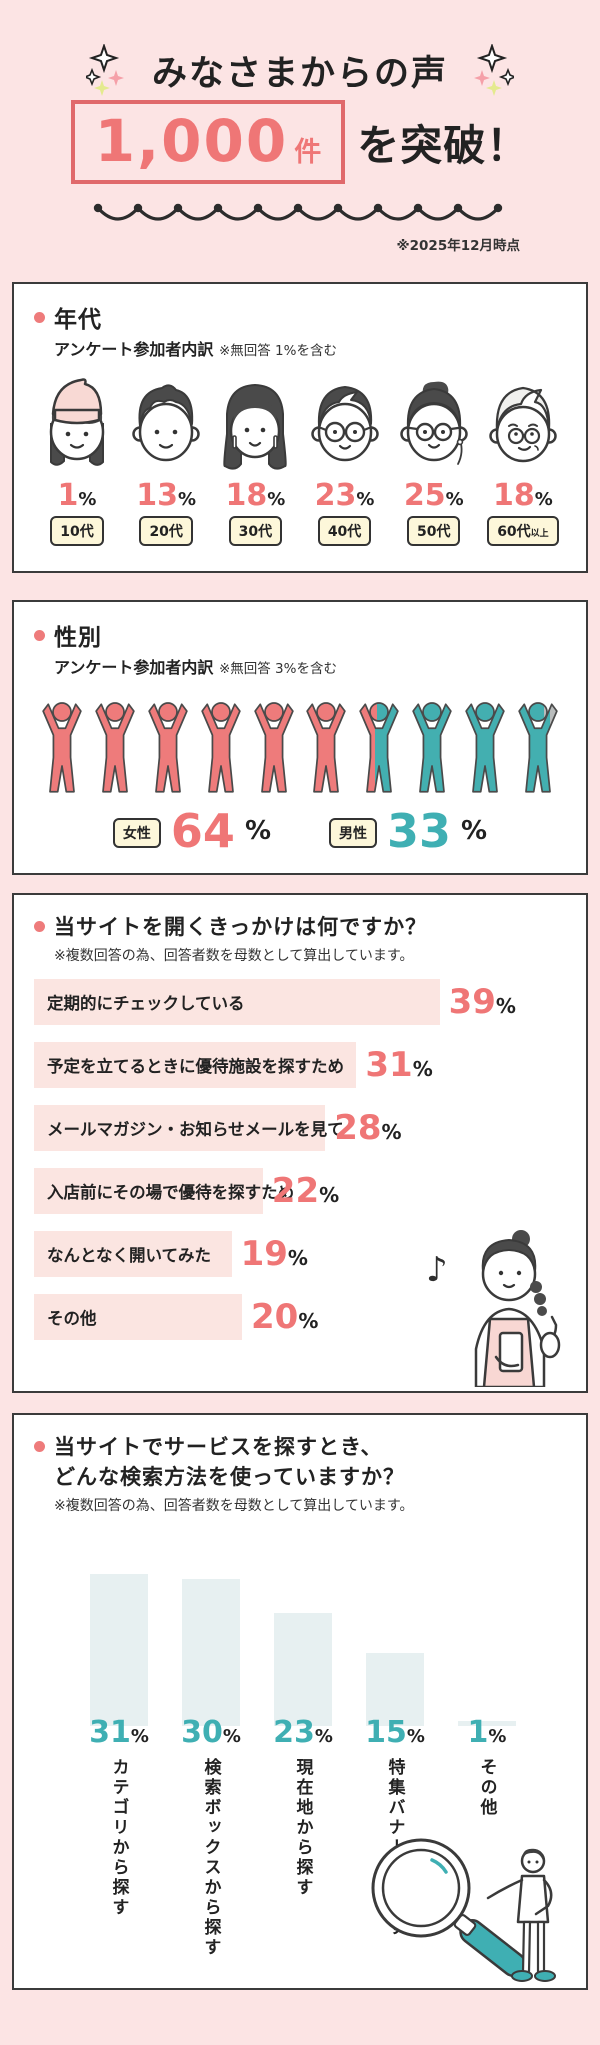 The height and width of the screenshot is (2045, 600). I want to click on search-note: ※複数回答の為、回答者数を母数として算出しています。, so click(234, 1506).